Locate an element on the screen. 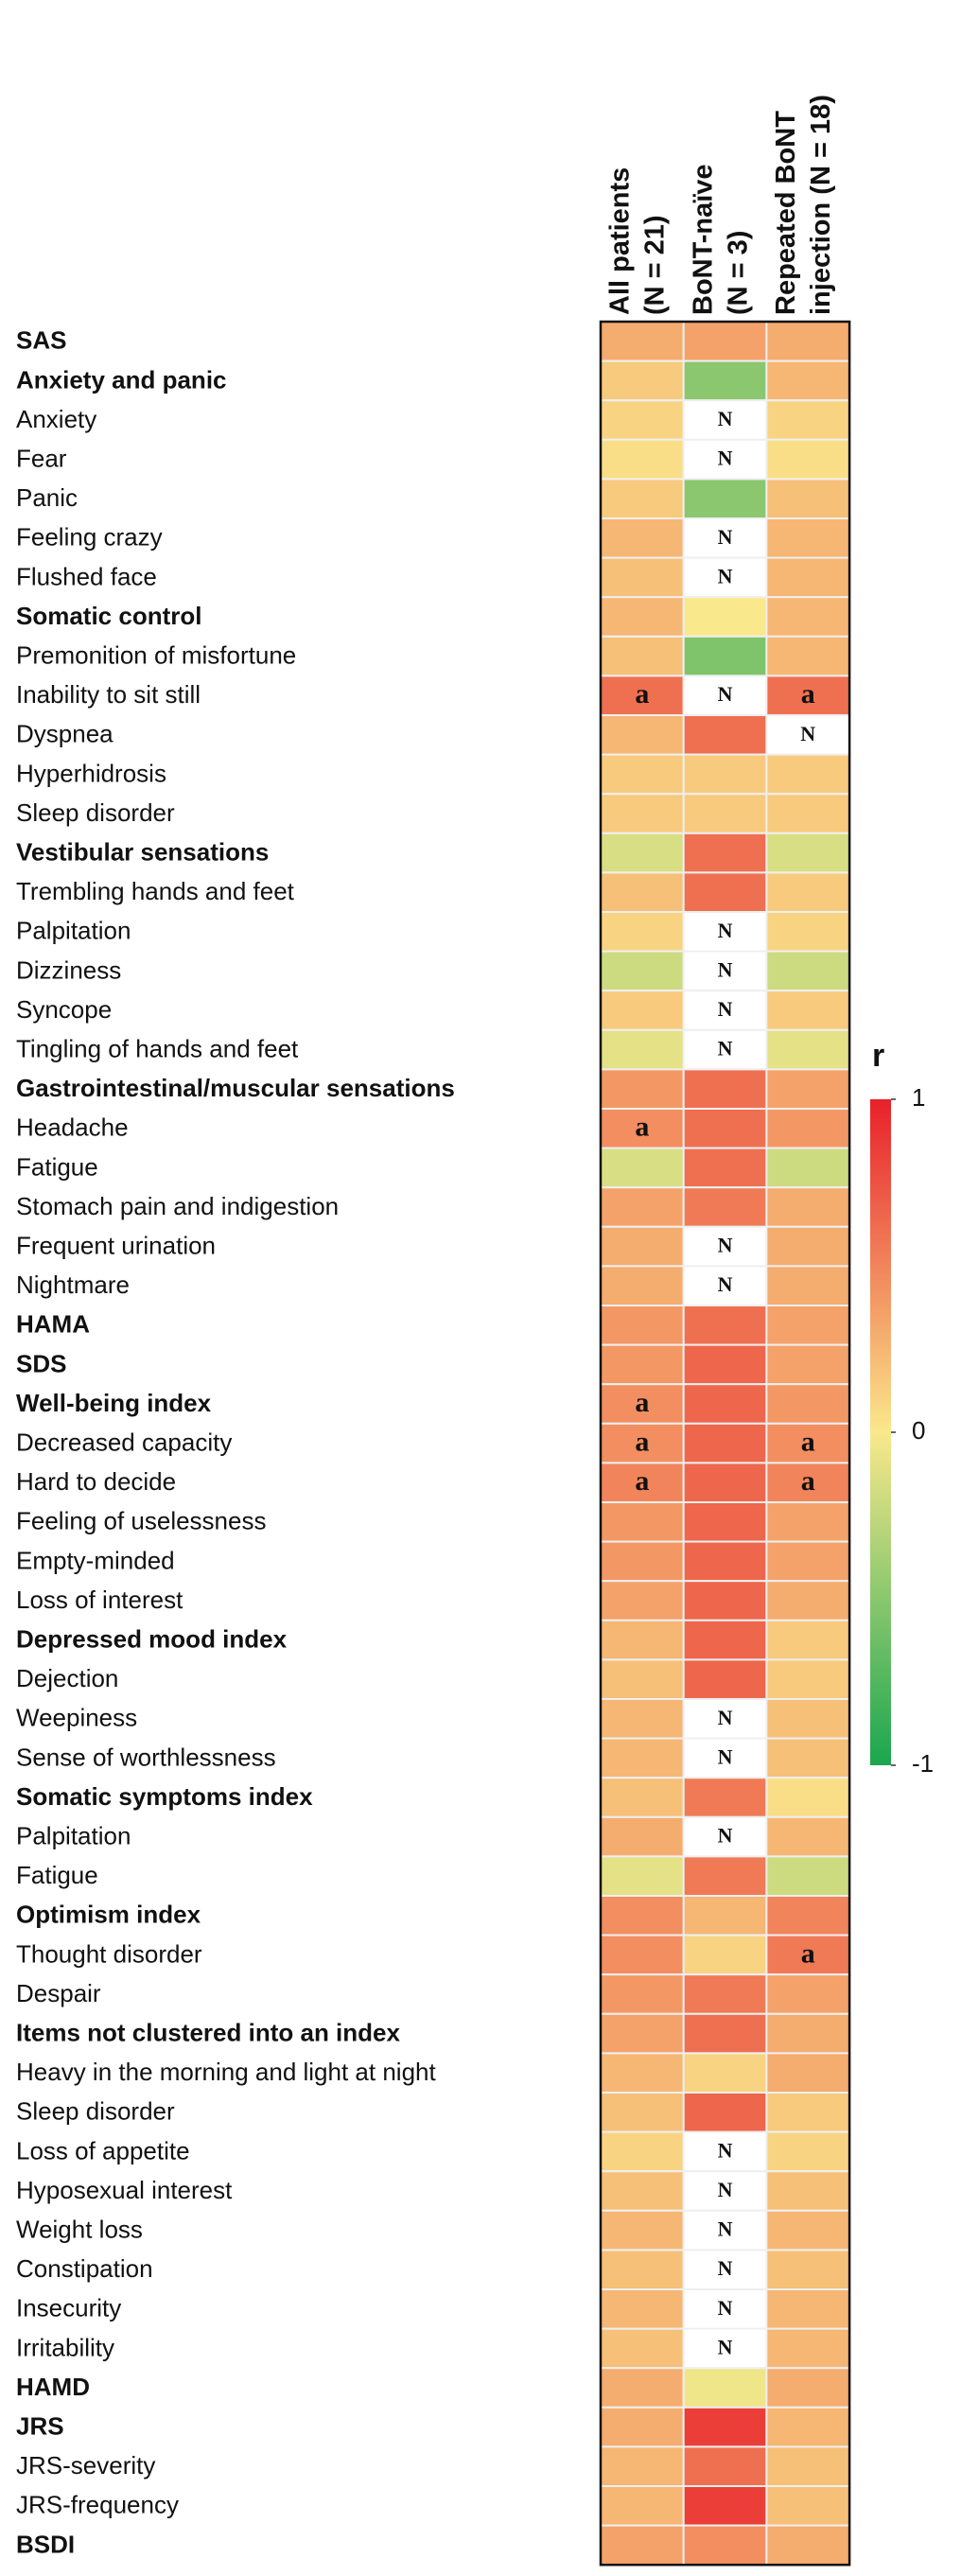 The image size is (961, 2576). row-label: JRS-severity is located at coordinates (85, 2465).